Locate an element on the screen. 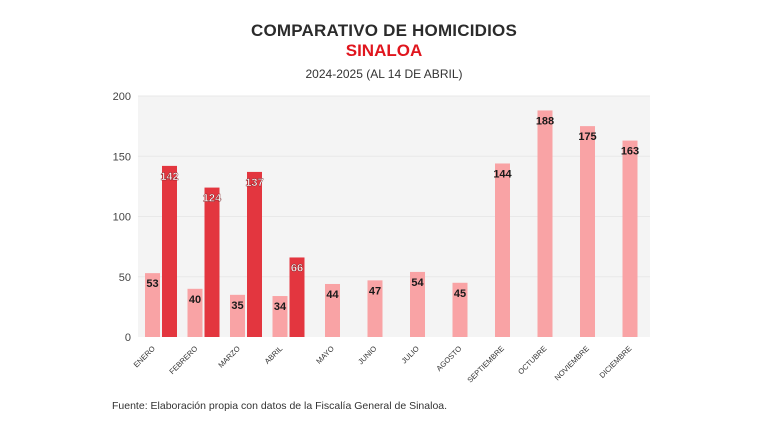  data-label-2024: 175 is located at coordinates (587, 137).